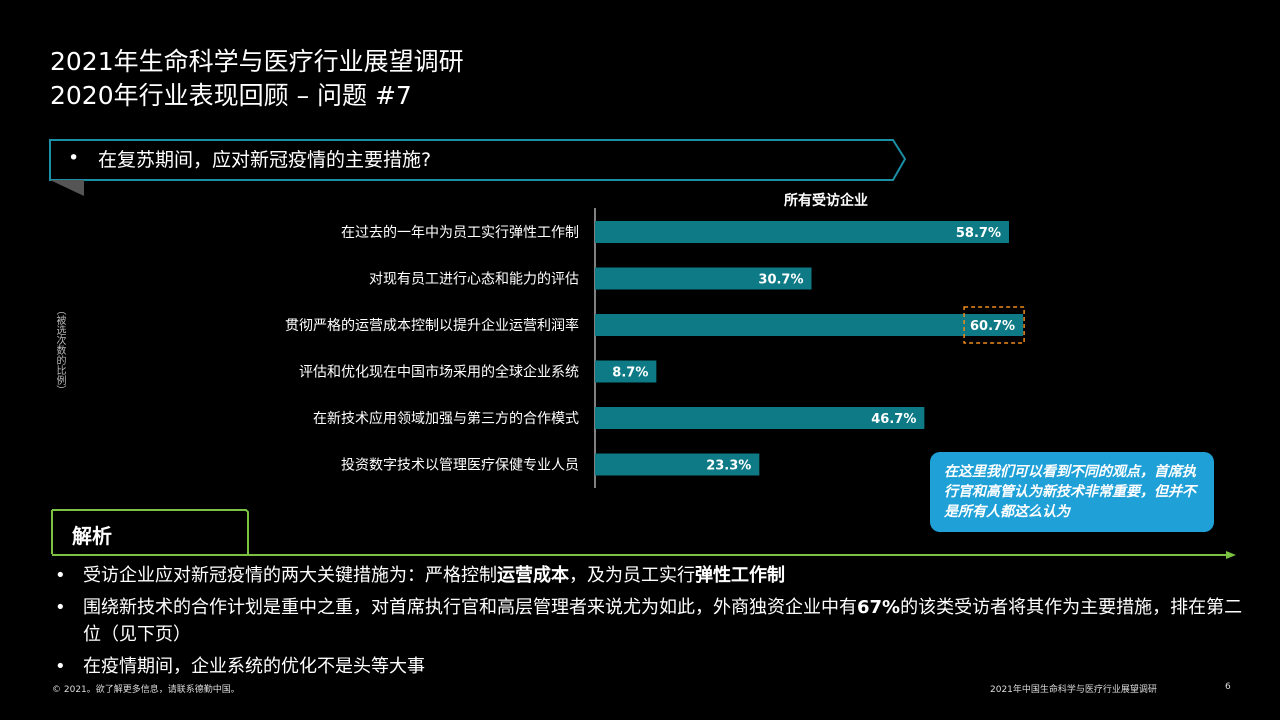 The height and width of the screenshot is (720, 1280). I want to click on analysis-heading: 解析, so click(92, 536).